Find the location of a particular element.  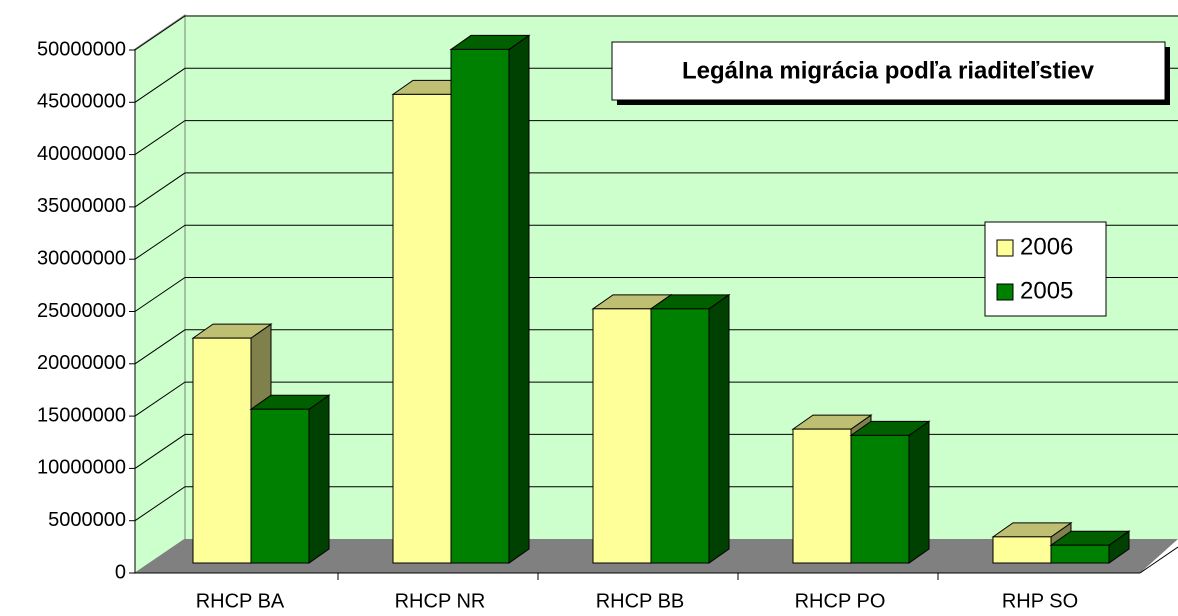

y-tick-label: 15000000 is located at coordinates (81, 415).